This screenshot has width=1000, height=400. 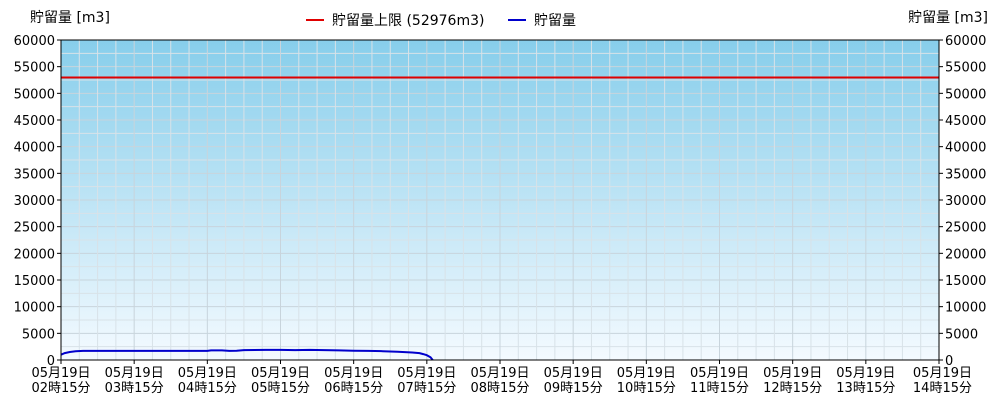 What do you see at coordinates (948, 18) in the screenshot?
I see `y-axis-title-right: 貯留量 [m3]` at bounding box center [948, 18].